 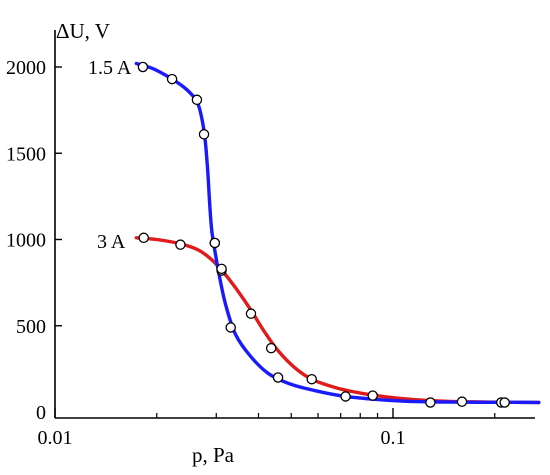 What do you see at coordinates (83, 31) in the screenshot?
I see `y-axis-title: ΔU, V` at bounding box center [83, 31].